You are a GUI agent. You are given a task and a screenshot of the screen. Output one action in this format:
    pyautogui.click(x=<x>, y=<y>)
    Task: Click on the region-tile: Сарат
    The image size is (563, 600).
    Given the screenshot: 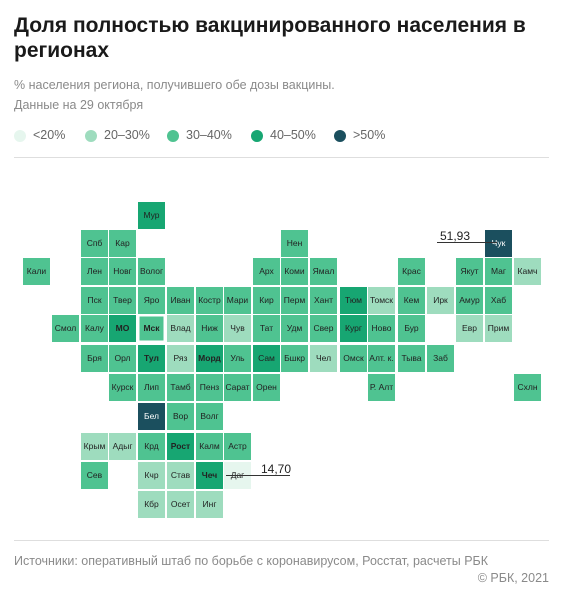 What is the action you would take?
    pyautogui.click(x=237, y=387)
    